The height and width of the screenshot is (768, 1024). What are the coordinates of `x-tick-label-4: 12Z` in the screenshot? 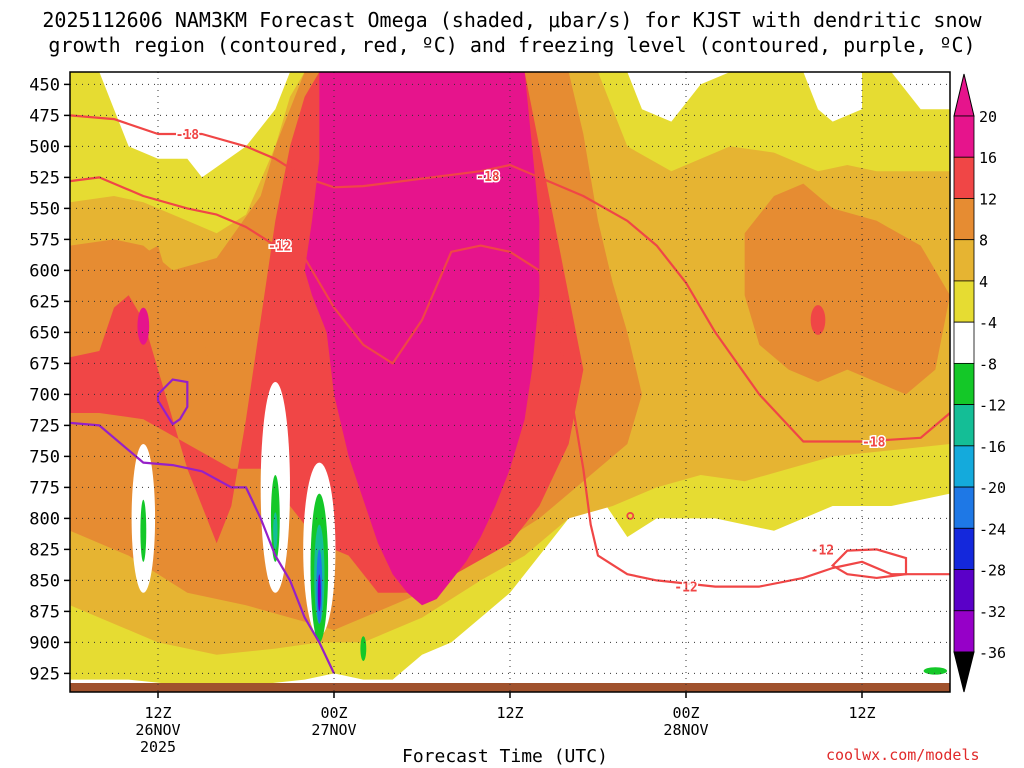 It's located at (861, 713).